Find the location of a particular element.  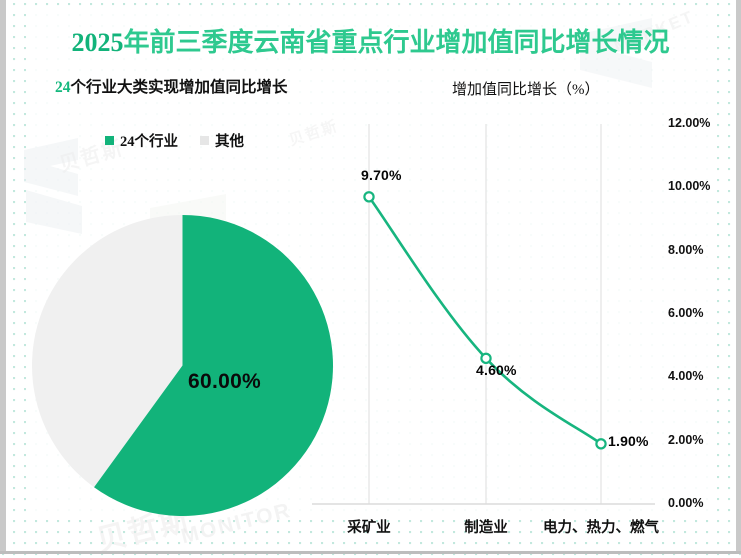

bottom-border is located at coordinates (370, 552).